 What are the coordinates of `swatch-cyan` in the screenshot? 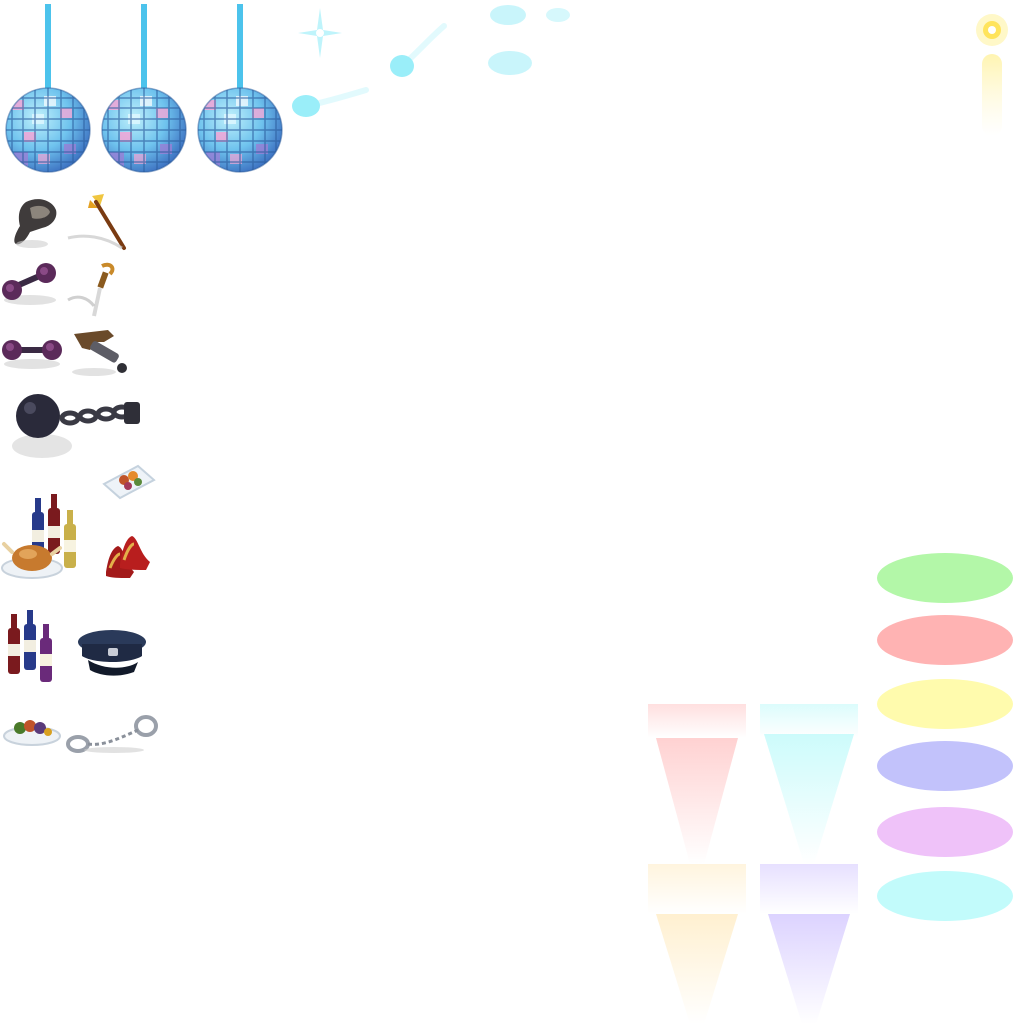 It's located at (945, 896).